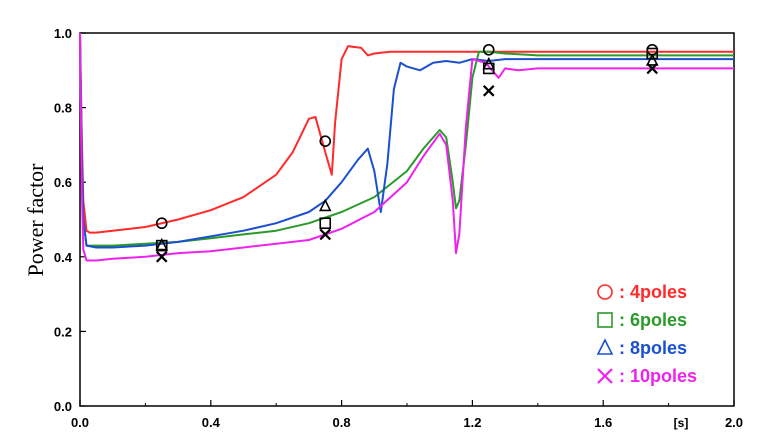  Describe the element at coordinates (63, 406) in the screenshot. I see `y-tick-label: 0.0` at that location.